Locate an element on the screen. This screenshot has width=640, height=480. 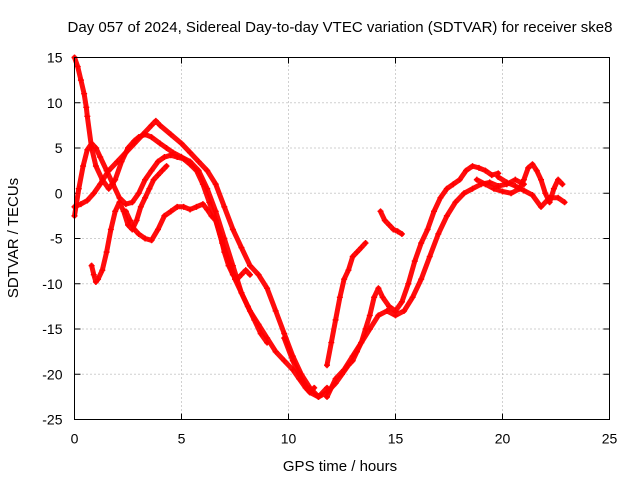
series-sat-e is located at coordinates (187, 242).